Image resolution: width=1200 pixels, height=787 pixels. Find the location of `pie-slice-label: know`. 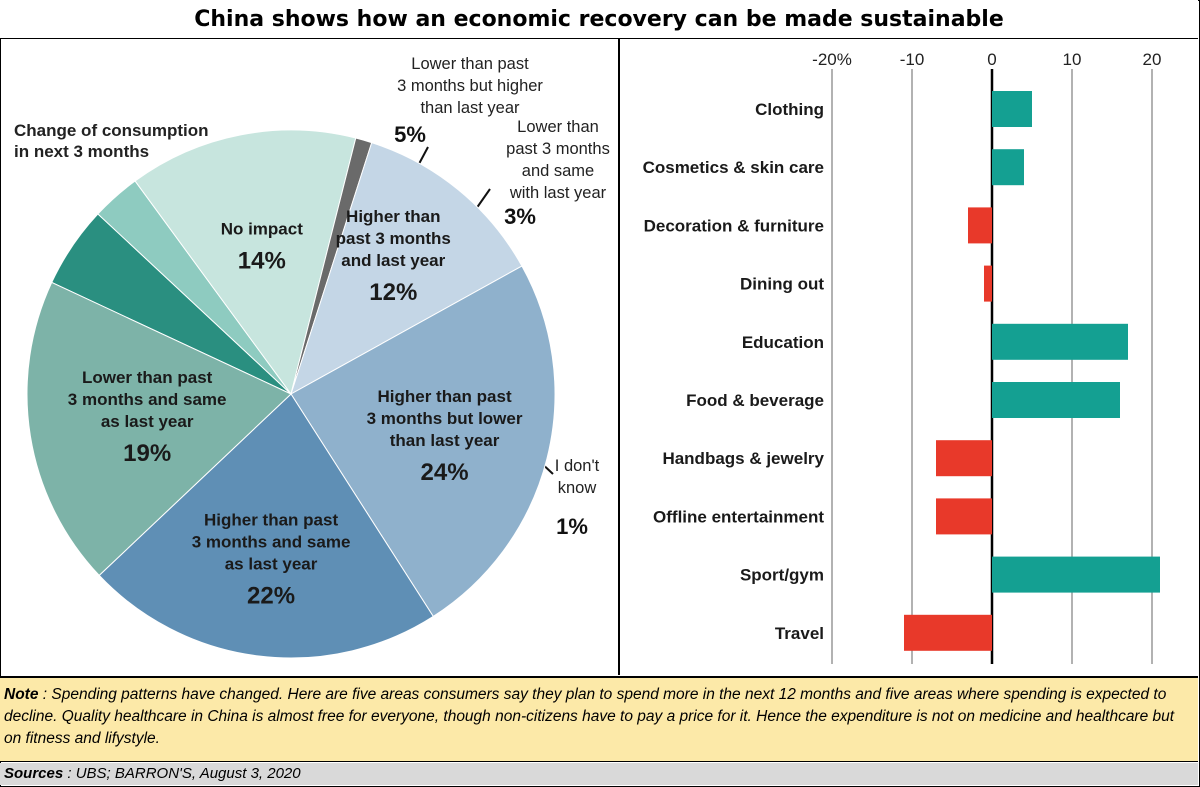

pie-slice-label: know is located at coordinates (577, 488).